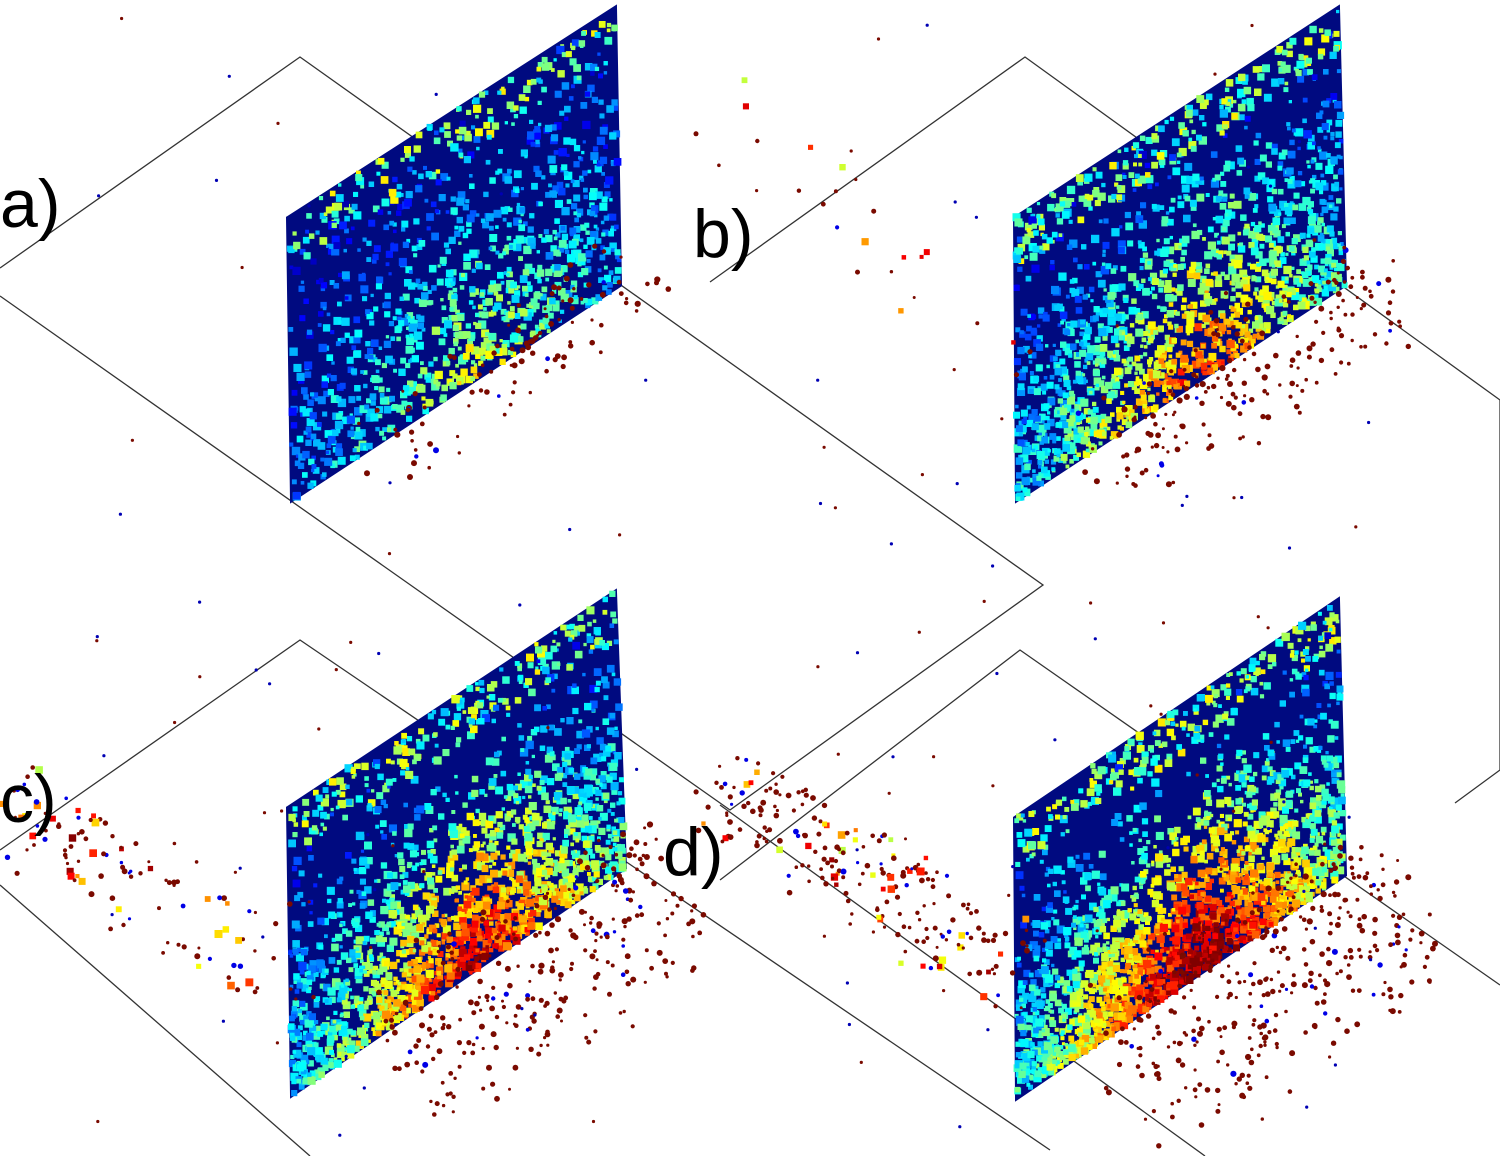  I want to click on ejected-fragment, so click(857, 272).